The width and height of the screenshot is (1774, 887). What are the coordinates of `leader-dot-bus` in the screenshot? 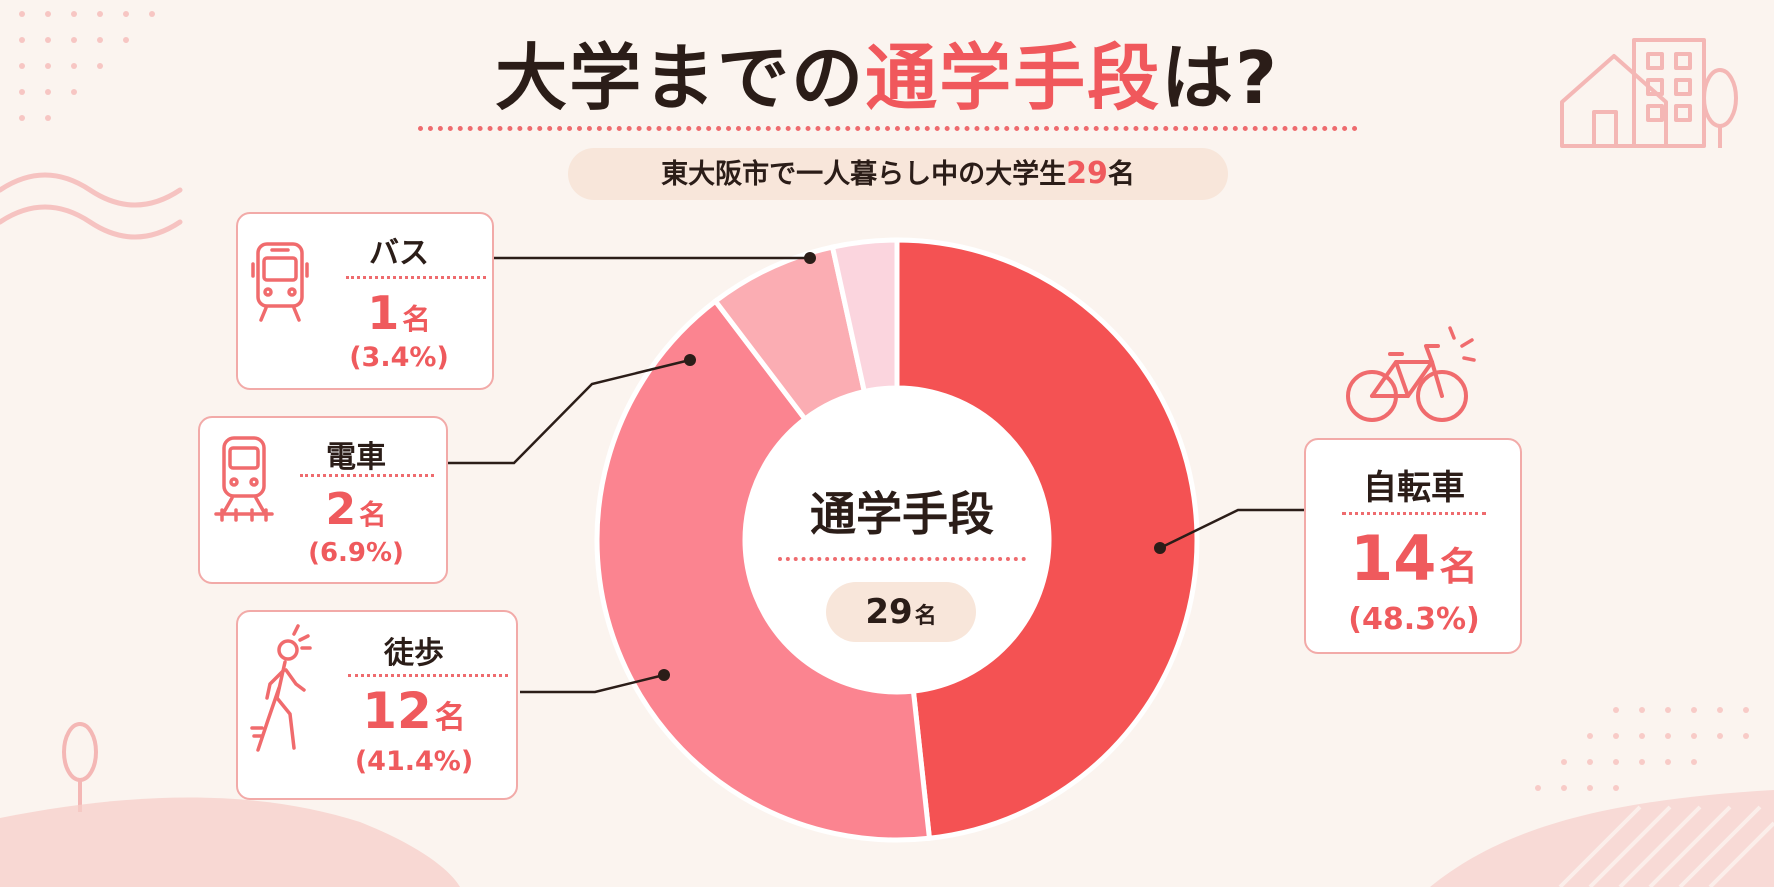 It's located at (810, 258).